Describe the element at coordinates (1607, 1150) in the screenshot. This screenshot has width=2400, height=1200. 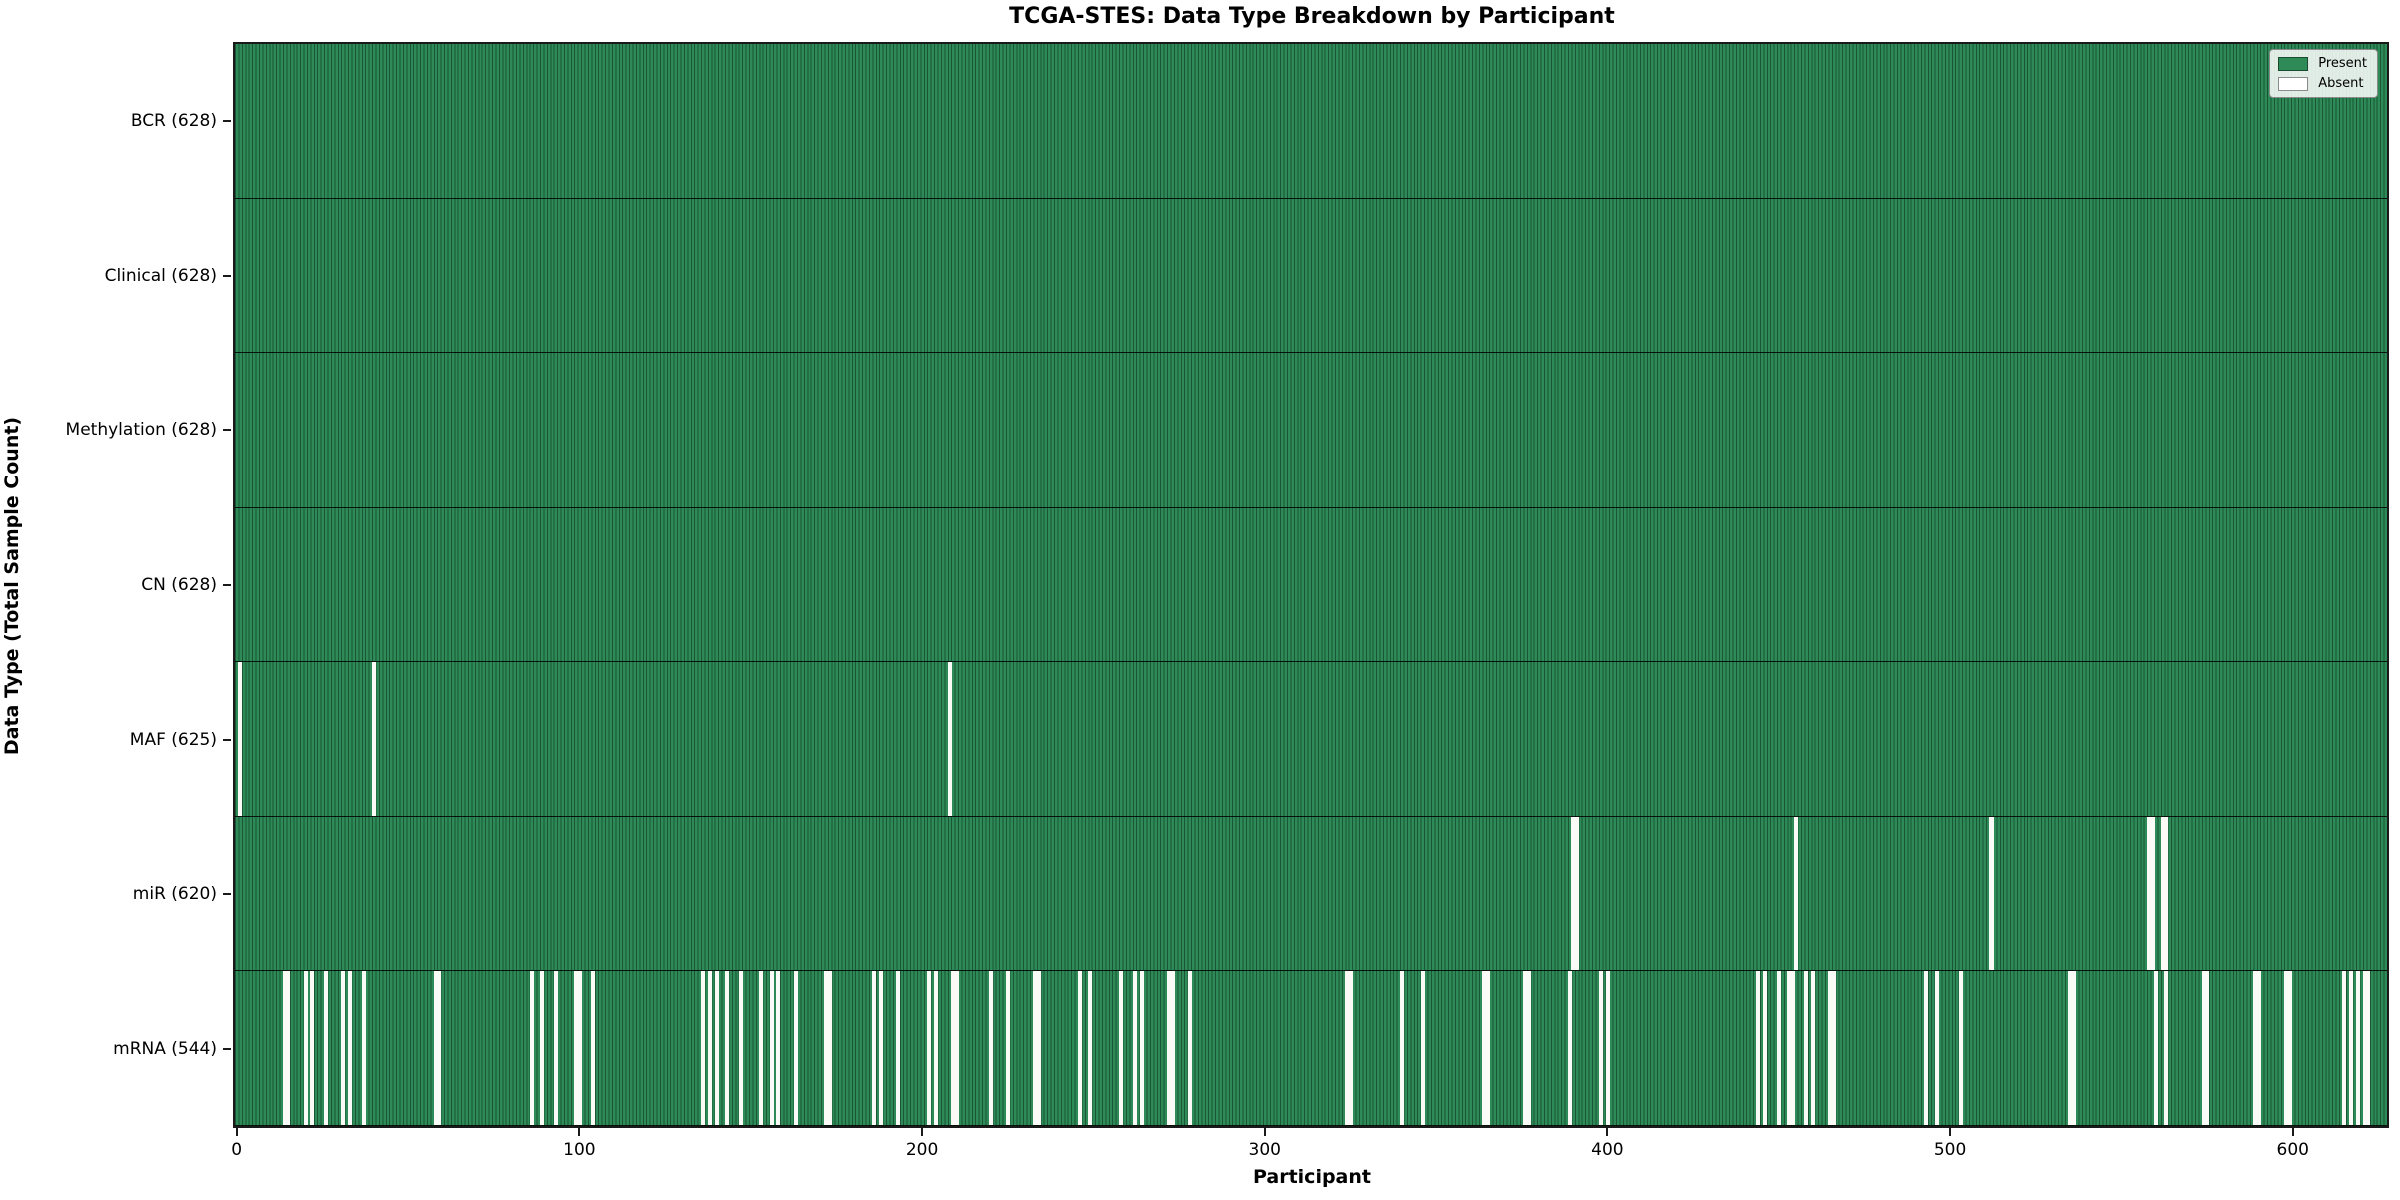
I see `x-tick-label-400: 400` at that location.